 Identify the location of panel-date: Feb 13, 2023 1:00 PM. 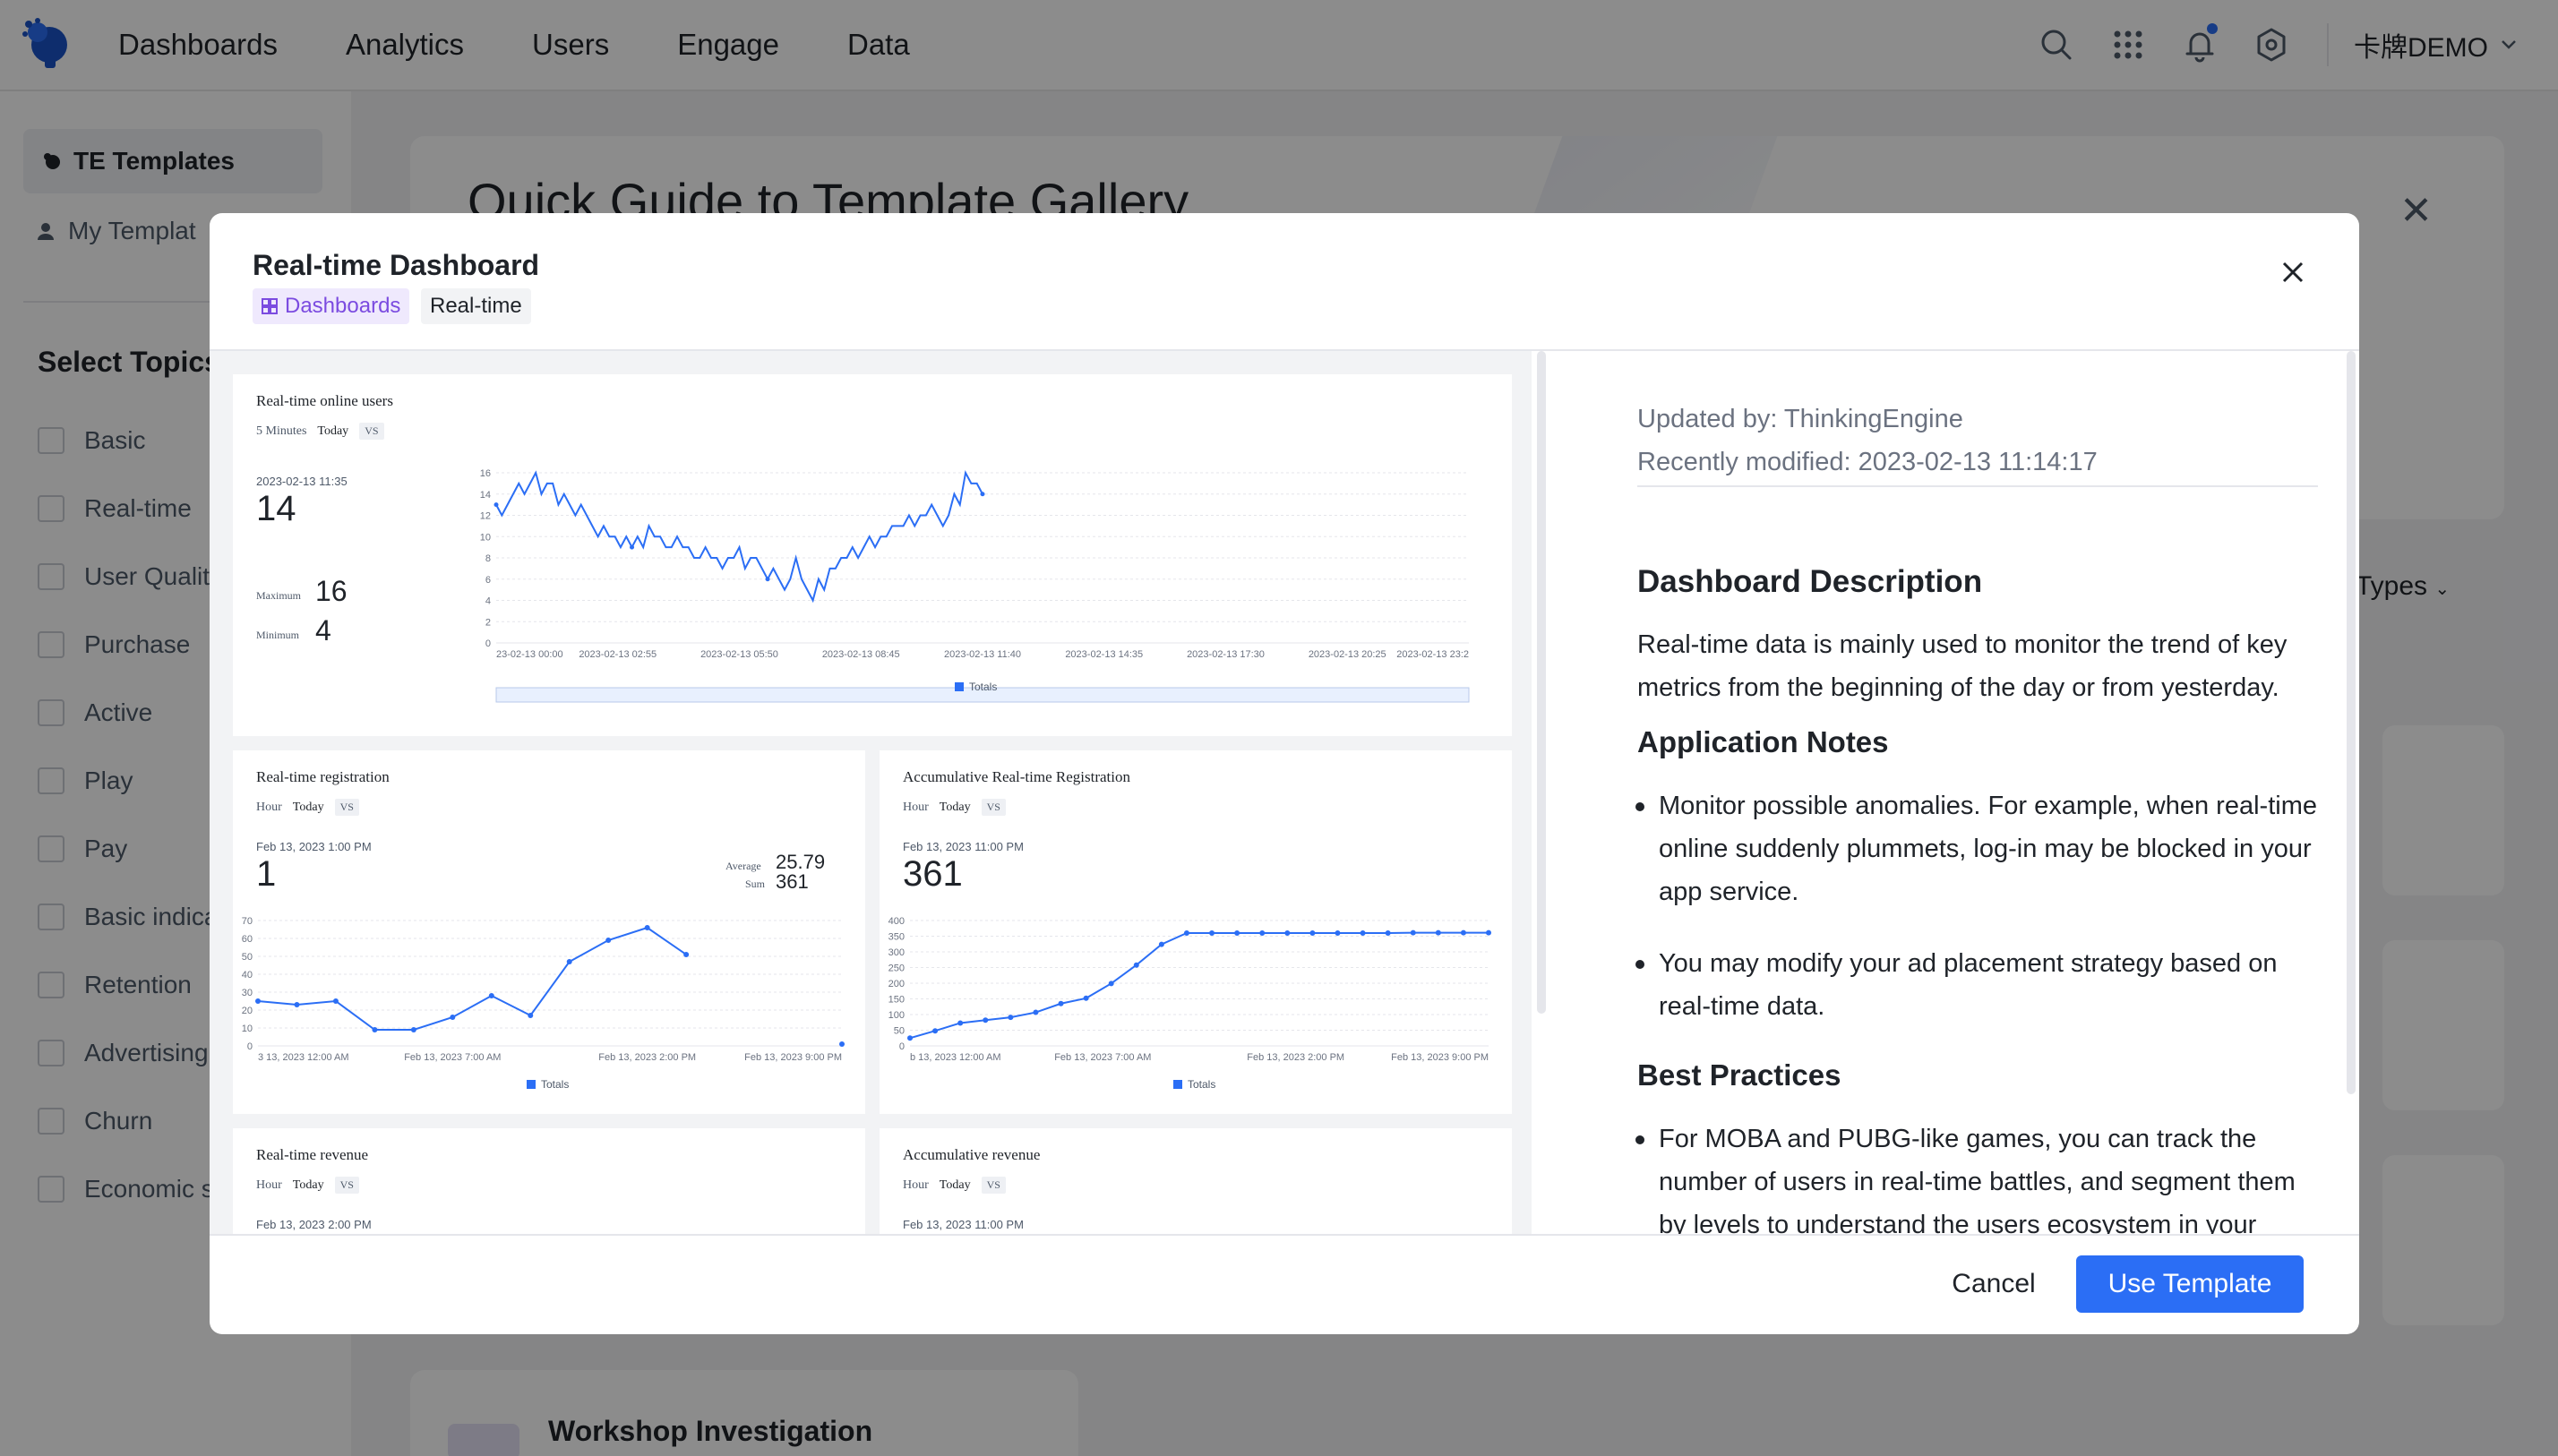
(314, 846).